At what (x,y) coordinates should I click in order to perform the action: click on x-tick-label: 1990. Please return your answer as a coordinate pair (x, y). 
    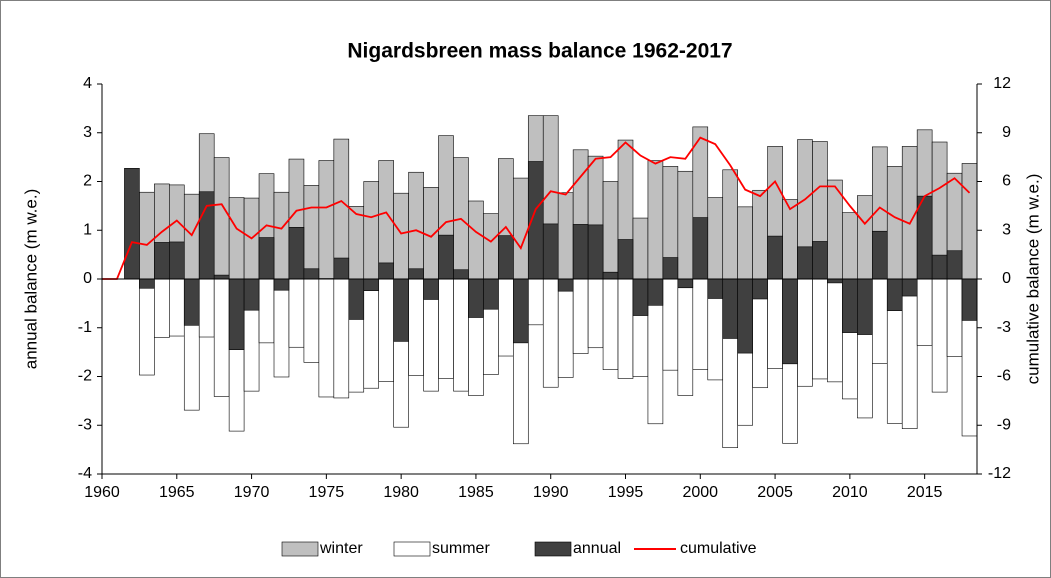
    Looking at the image, I should click on (551, 492).